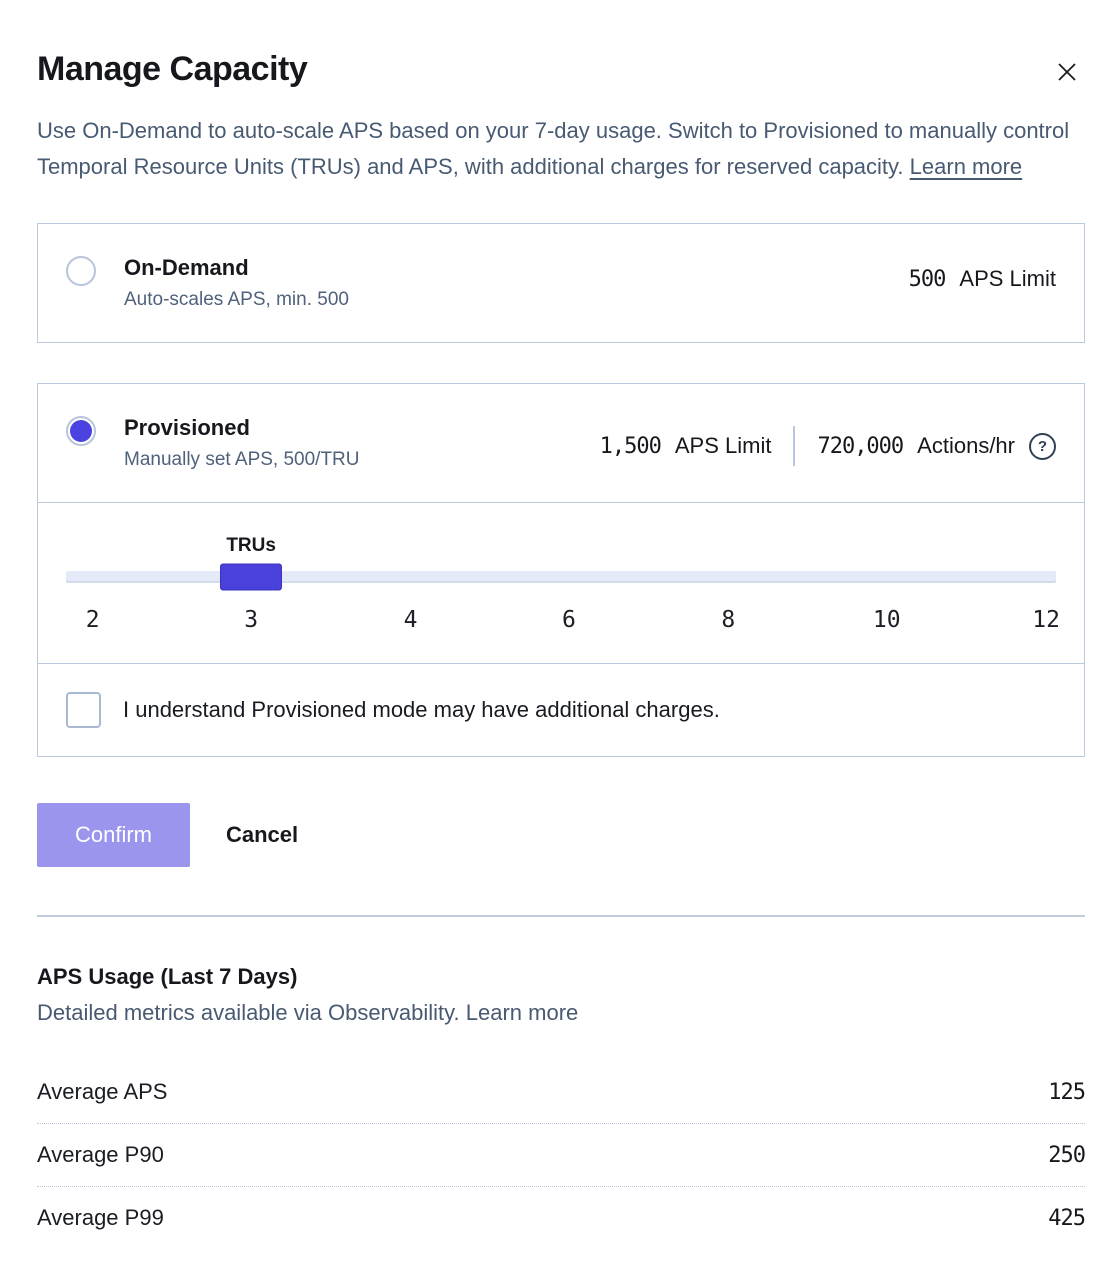 The width and height of the screenshot is (1120, 1274). I want to click on value-divider, so click(794, 446).